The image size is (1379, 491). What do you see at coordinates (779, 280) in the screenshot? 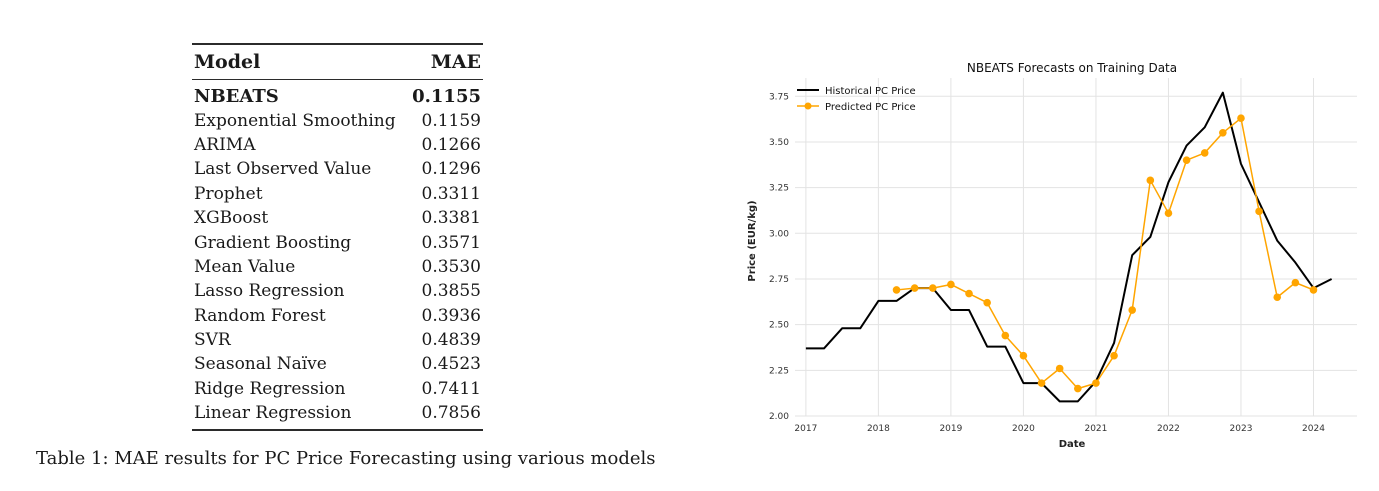
I see `y-tick-label: 2.75` at bounding box center [779, 280].